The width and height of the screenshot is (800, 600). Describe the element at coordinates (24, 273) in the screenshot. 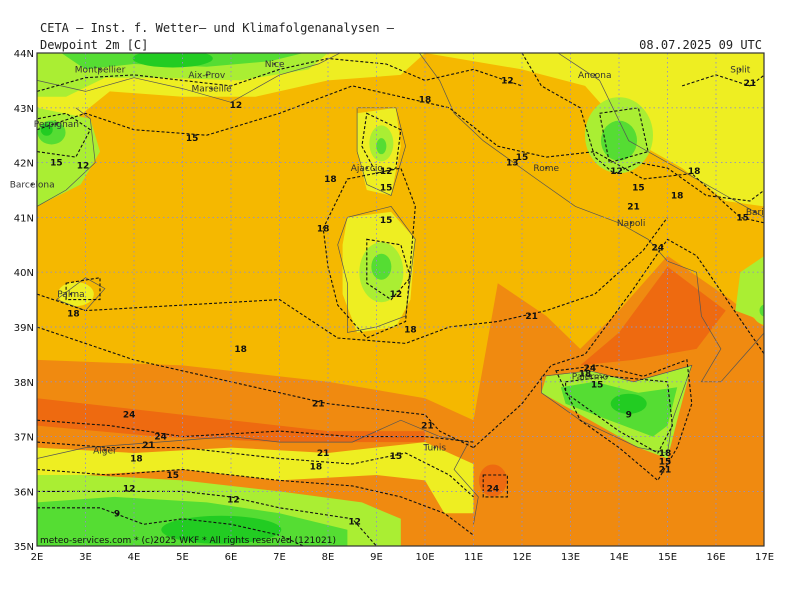

I see `latitude-tick-label: 40N` at that location.